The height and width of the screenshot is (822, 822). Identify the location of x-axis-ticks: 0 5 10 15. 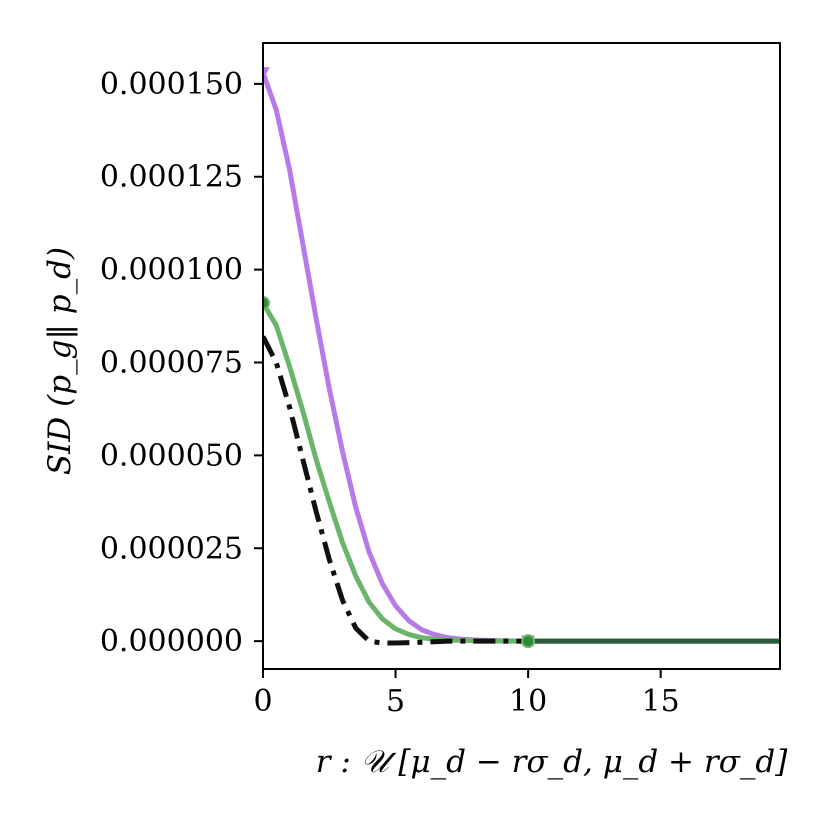
(466, 694).